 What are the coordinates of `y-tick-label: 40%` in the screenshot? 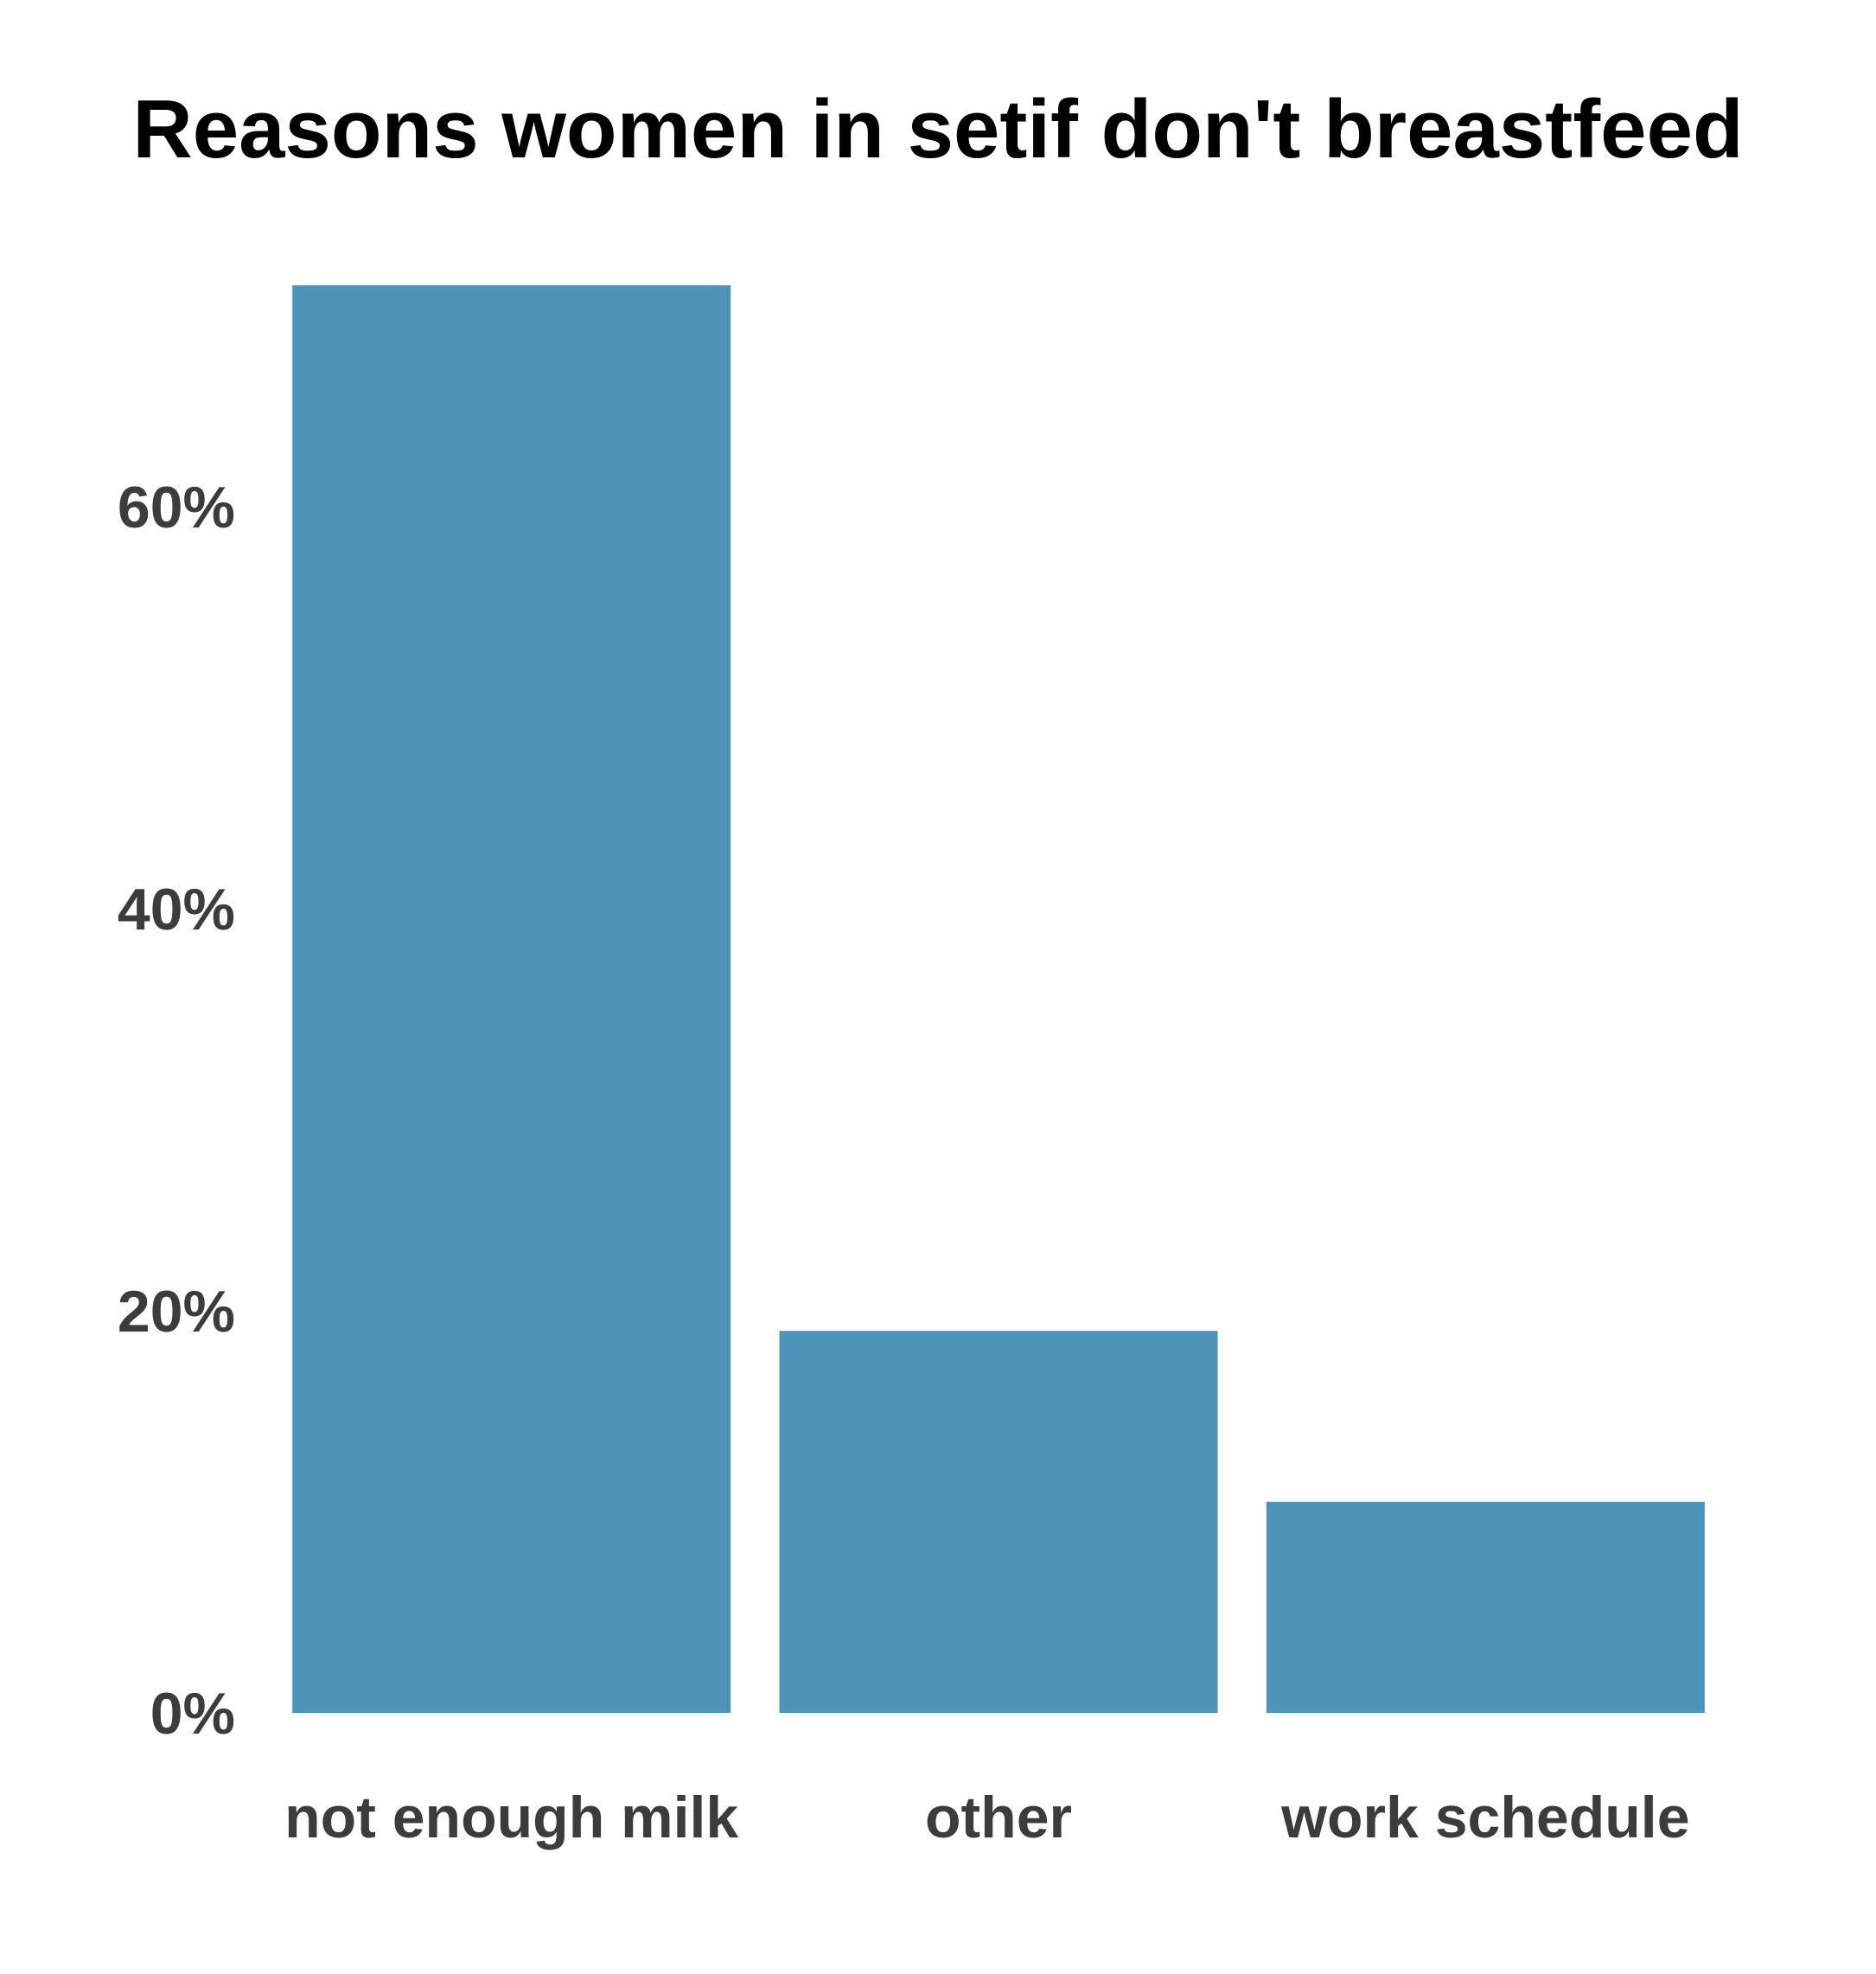 It's located at (176, 910).